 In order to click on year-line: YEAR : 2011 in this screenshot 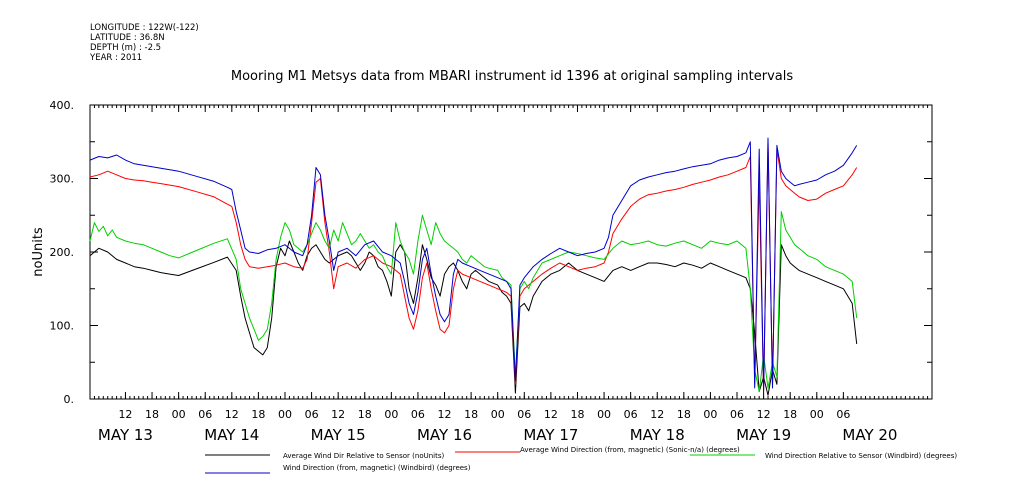, I will do `click(115, 58)`.